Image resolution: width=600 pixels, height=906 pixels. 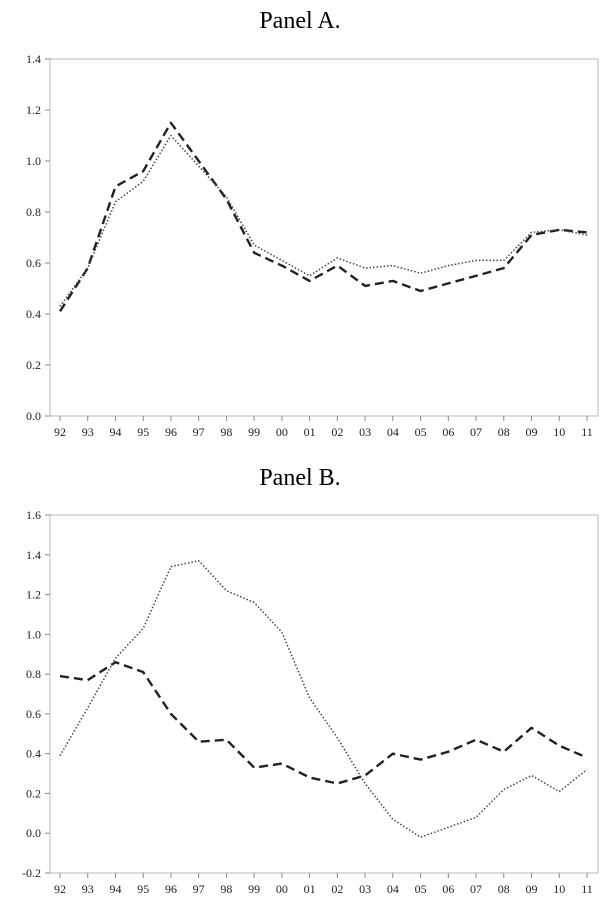 What do you see at coordinates (60, 889) in the screenshot?
I see `panel-b-x-tick-label: 92` at bounding box center [60, 889].